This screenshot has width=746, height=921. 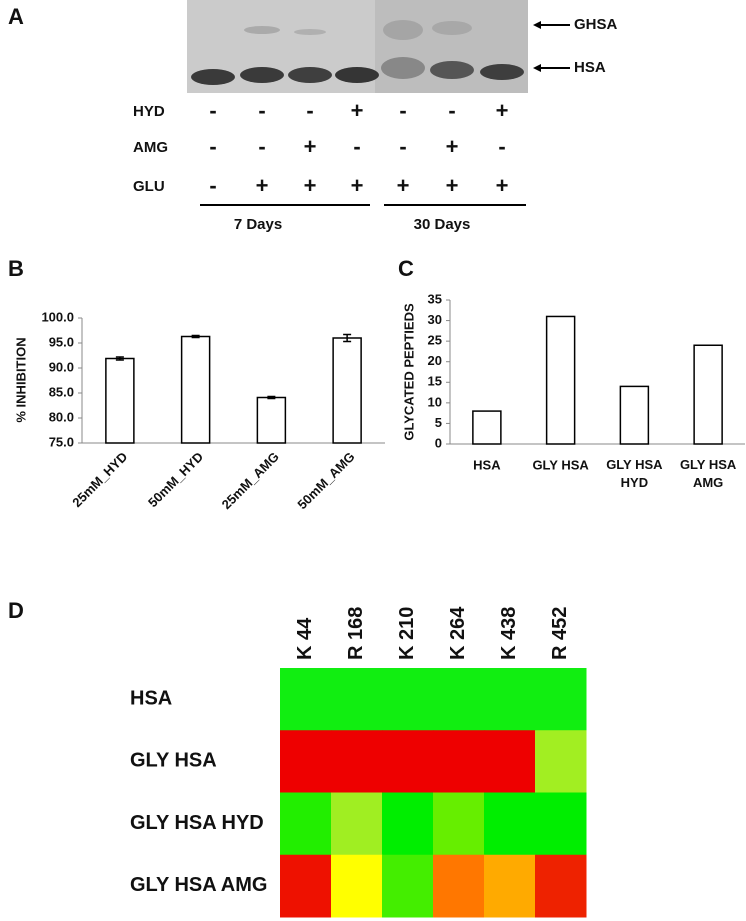 What do you see at coordinates (590, 67) in the screenshot?
I see `marker-label: HSA` at bounding box center [590, 67].